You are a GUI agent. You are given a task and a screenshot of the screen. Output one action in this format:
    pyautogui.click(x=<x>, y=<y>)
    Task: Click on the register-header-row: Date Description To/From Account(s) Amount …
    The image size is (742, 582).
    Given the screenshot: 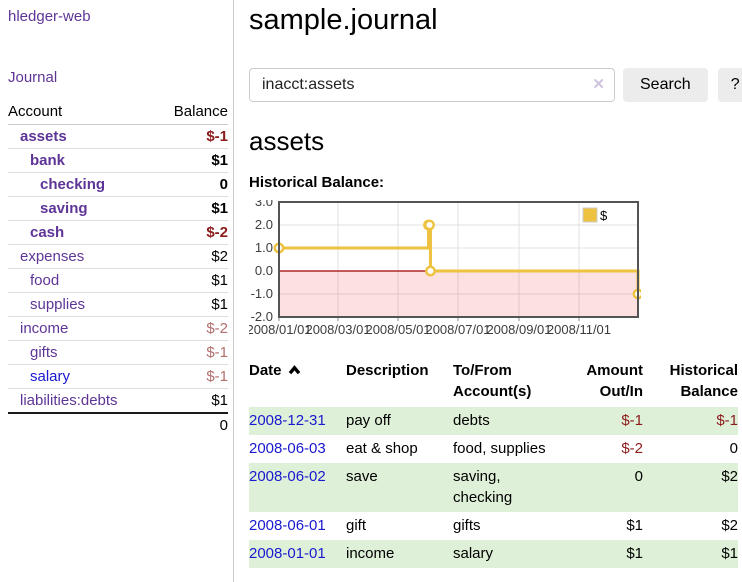 What is the action you would take?
    pyautogui.click(x=493, y=383)
    